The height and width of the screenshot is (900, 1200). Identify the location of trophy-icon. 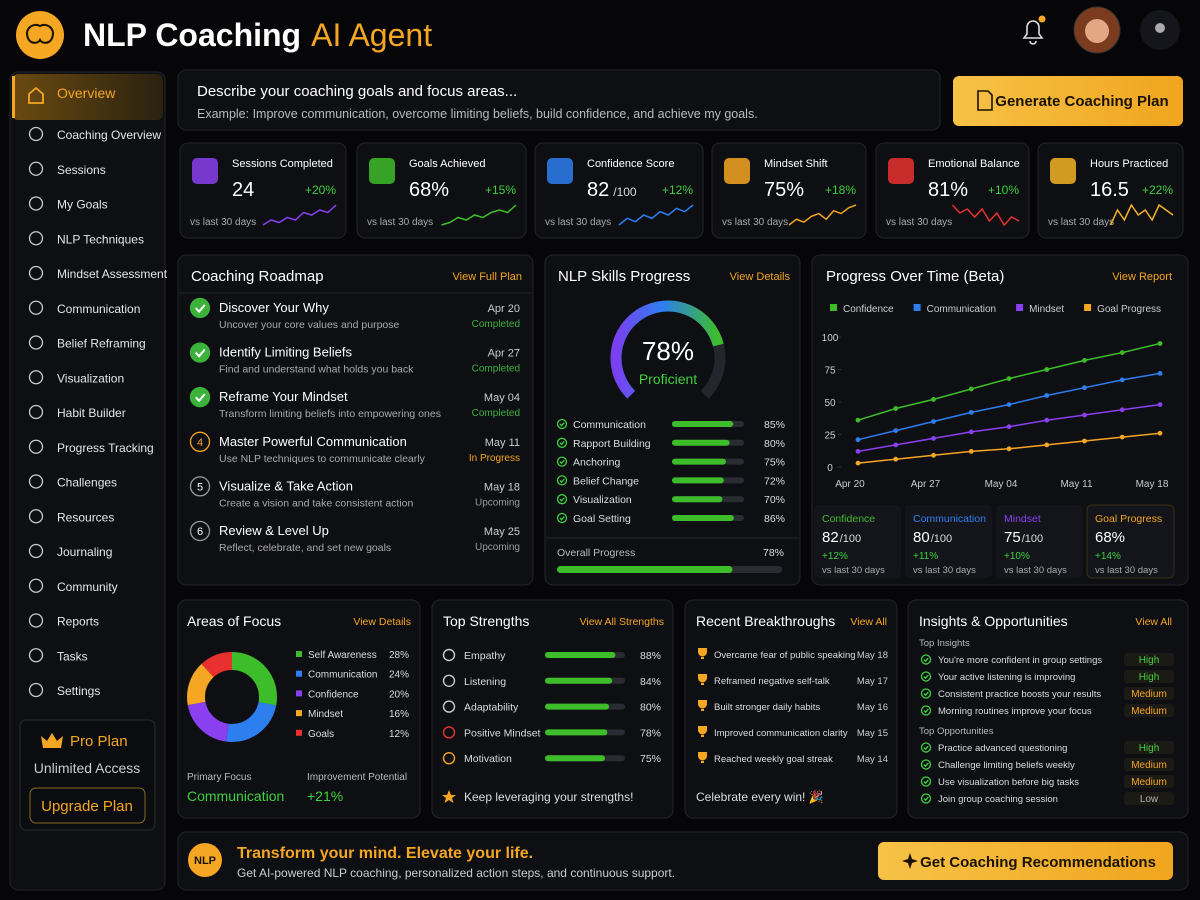
(702, 679).